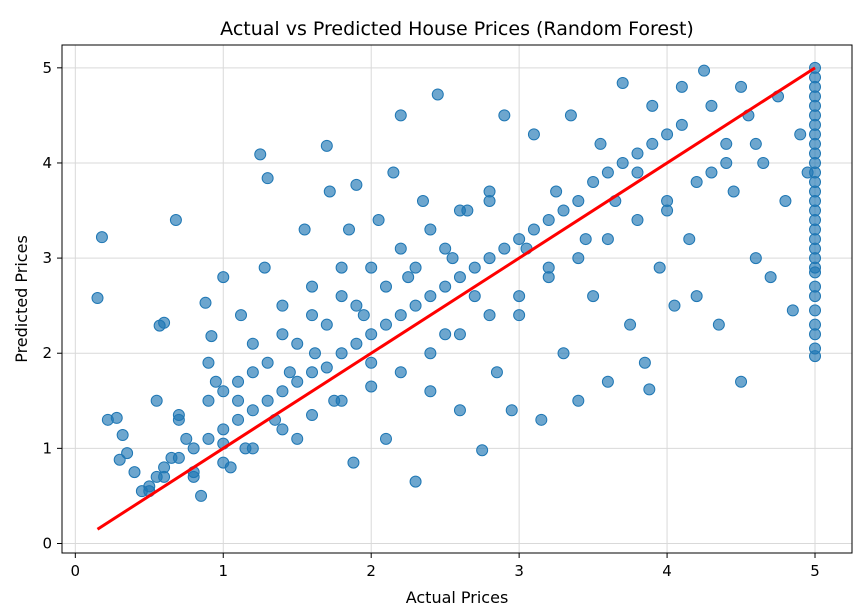  What do you see at coordinates (815, 571) in the screenshot?
I see `x-tick-label: 5` at bounding box center [815, 571].